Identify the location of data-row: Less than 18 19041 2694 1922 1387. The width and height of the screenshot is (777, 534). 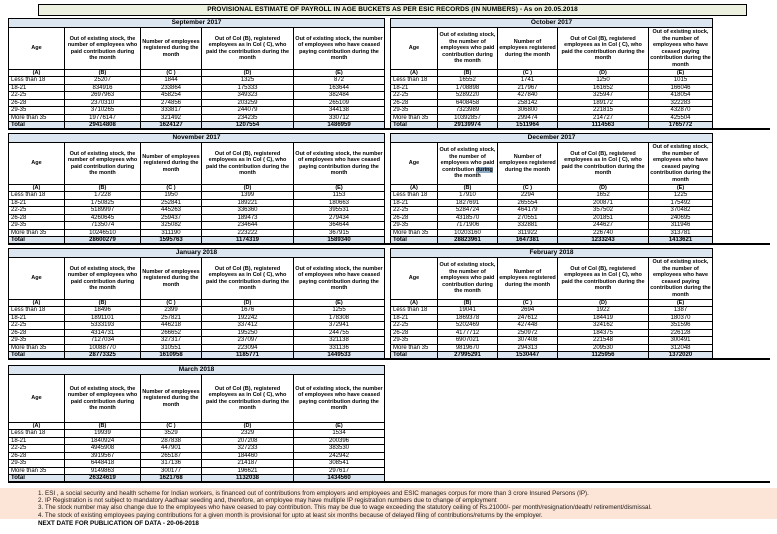
(552, 310).